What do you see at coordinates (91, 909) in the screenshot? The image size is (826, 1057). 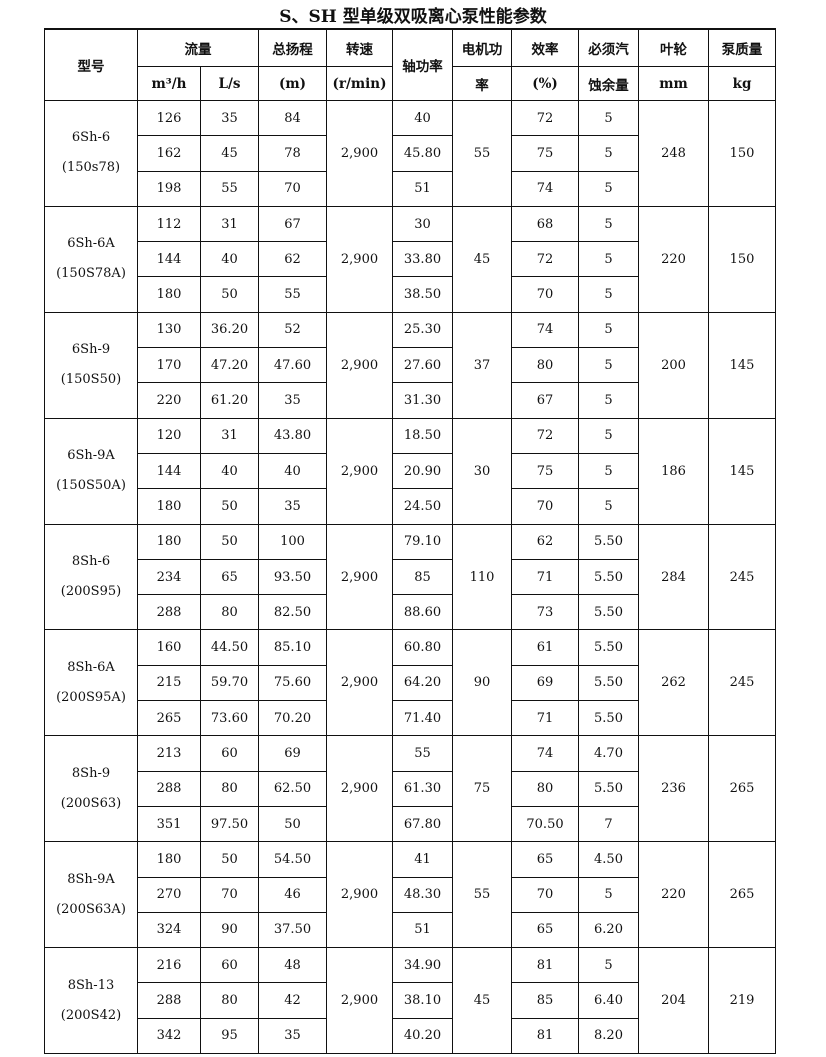 I see `model-alt-name: (200S63A)` at bounding box center [91, 909].